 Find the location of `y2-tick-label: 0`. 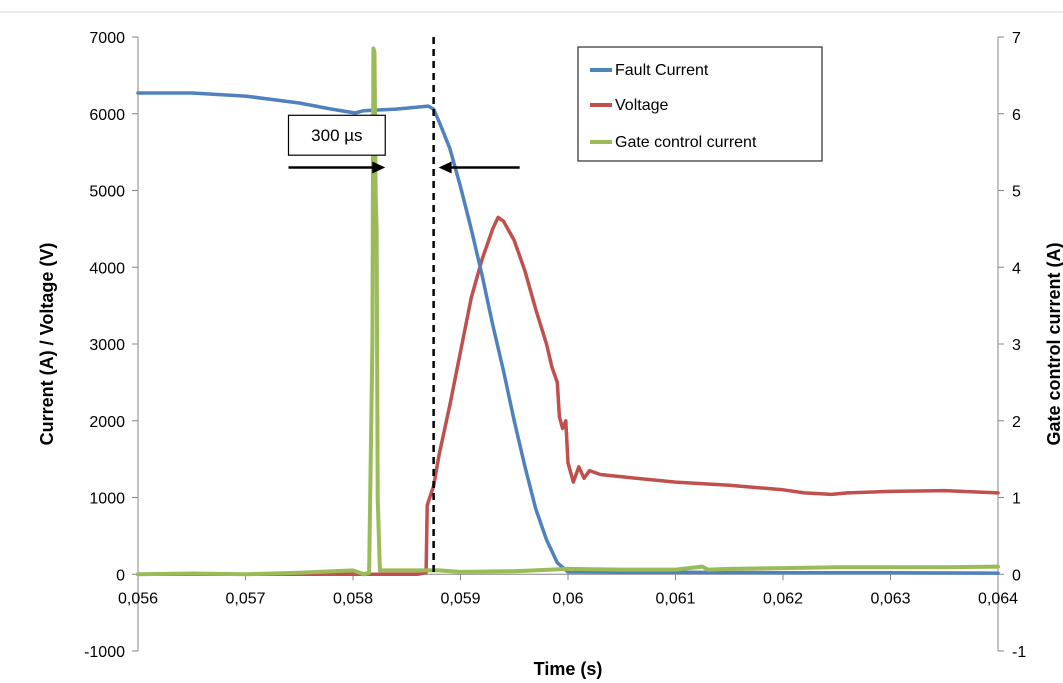

y2-tick-label: 0 is located at coordinates (1016, 575).